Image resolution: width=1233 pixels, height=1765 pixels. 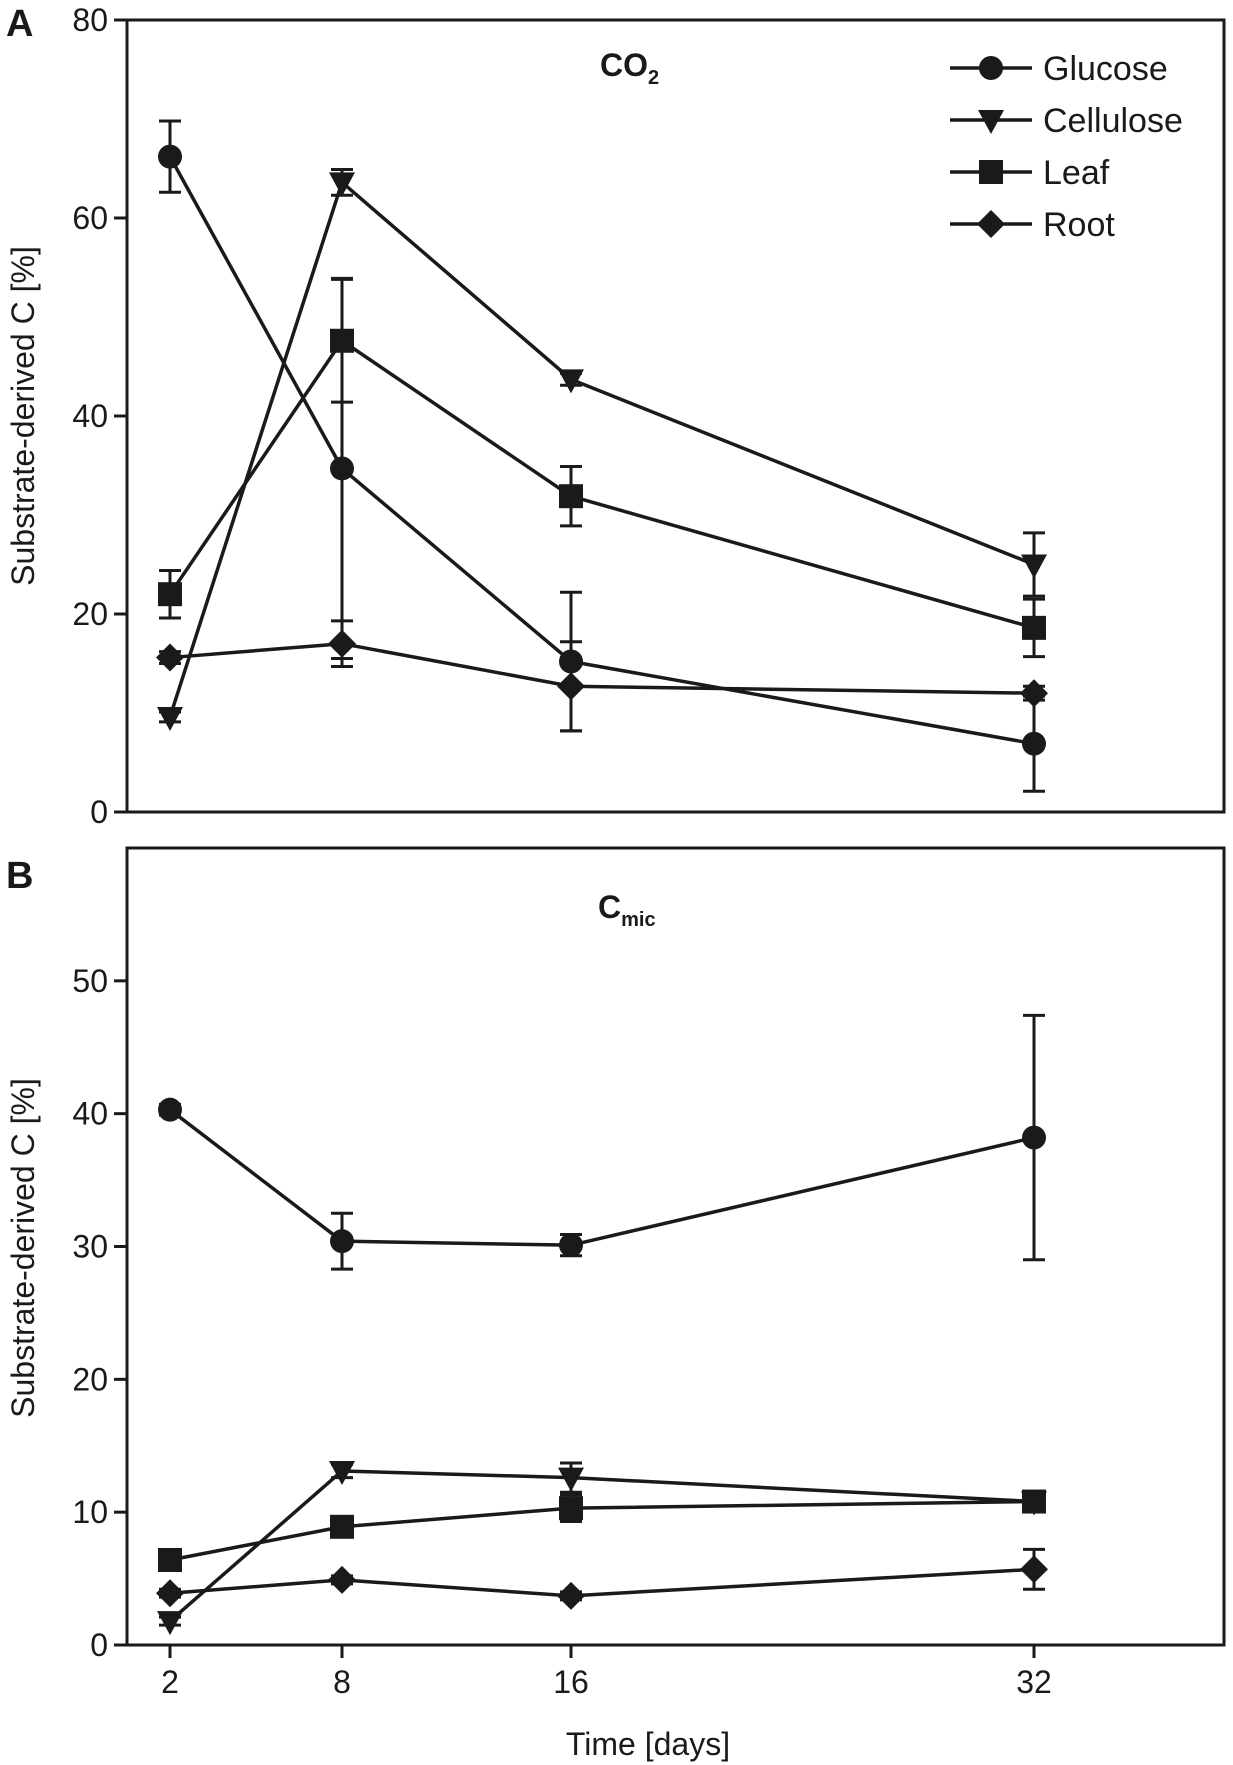 I want to click on panel-b-y-tick-label: 50, so click(x=90, y=981).